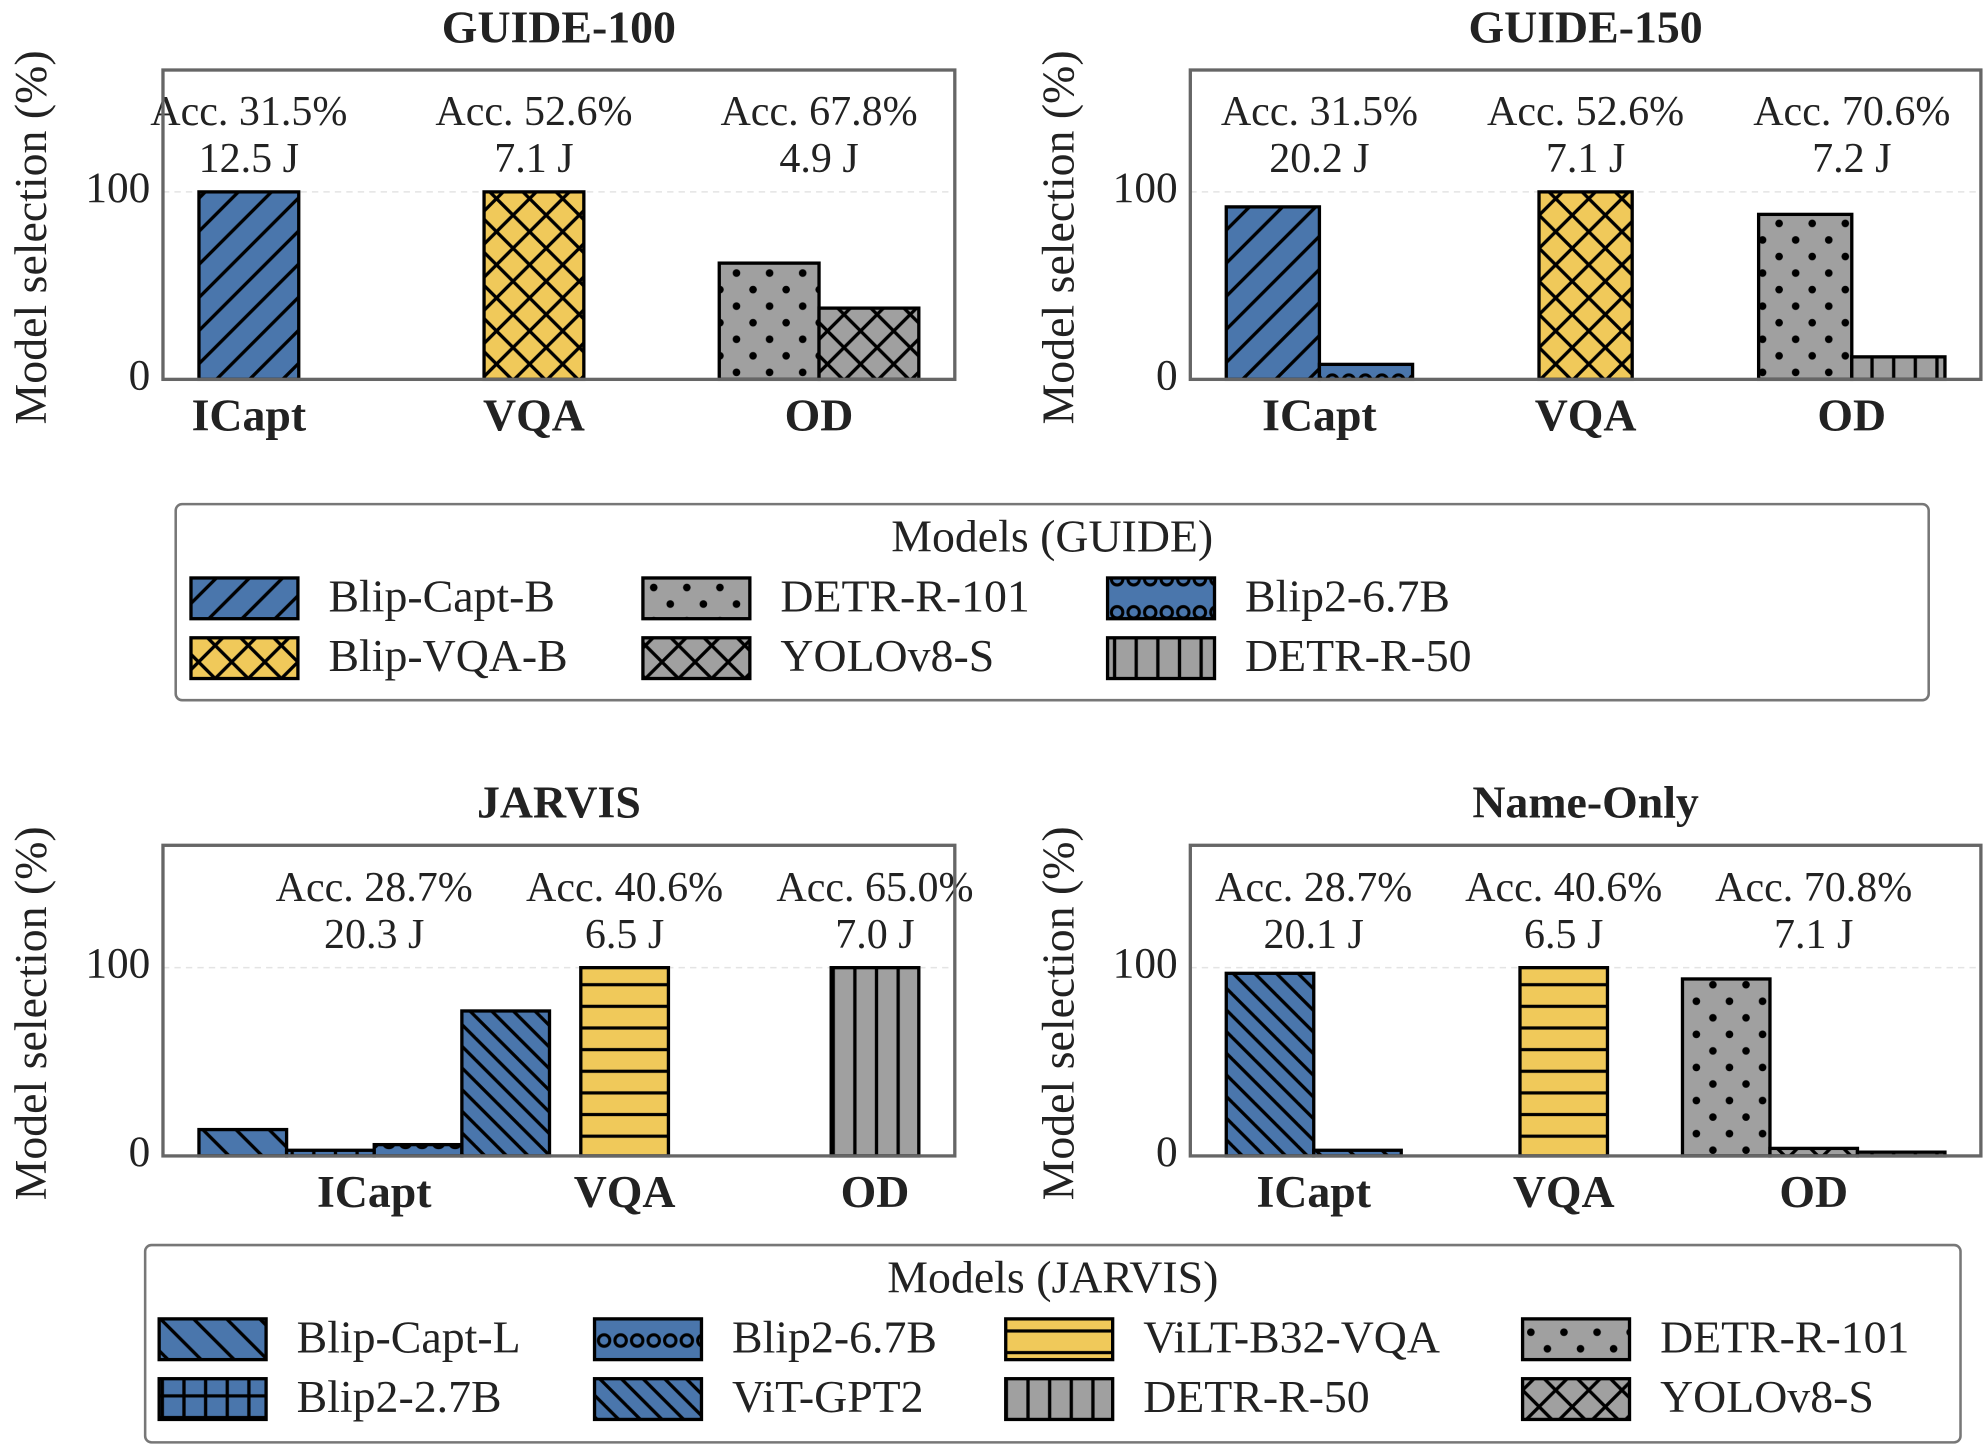 The image size is (1986, 1450). What do you see at coordinates (559, 802) in the screenshot?
I see `panel-title: JARVIS` at bounding box center [559, 802].